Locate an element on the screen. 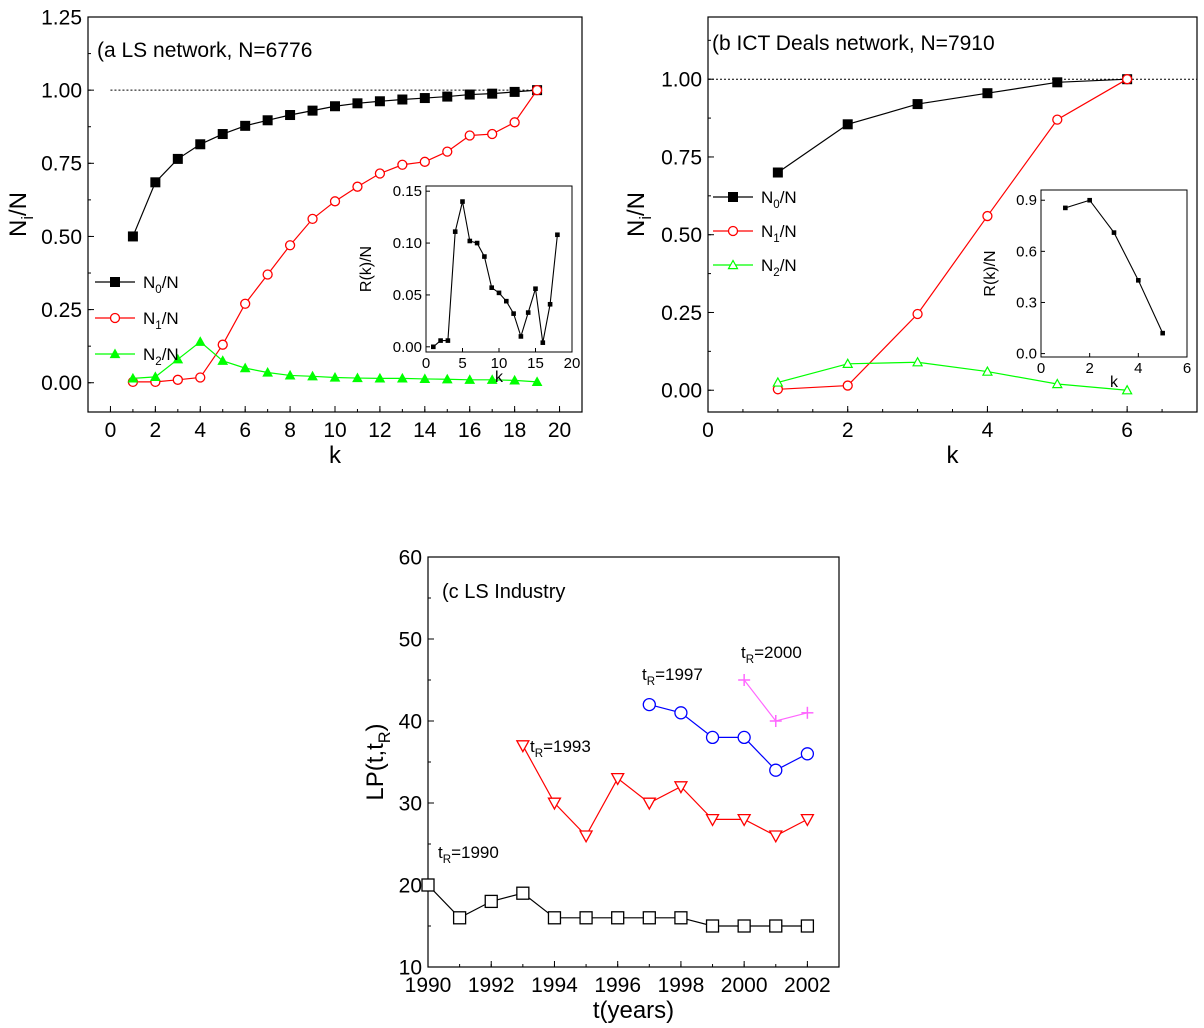 Image resolution: width=1204 pixels, height=1028 pixels. series-label: tR=1993 is located at coordinates (560, 748).